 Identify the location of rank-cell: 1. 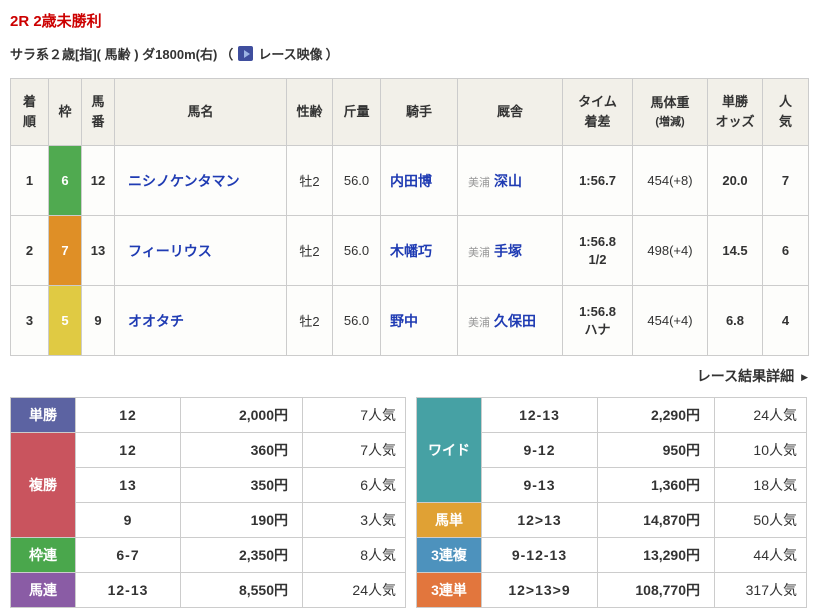
(29, 180).